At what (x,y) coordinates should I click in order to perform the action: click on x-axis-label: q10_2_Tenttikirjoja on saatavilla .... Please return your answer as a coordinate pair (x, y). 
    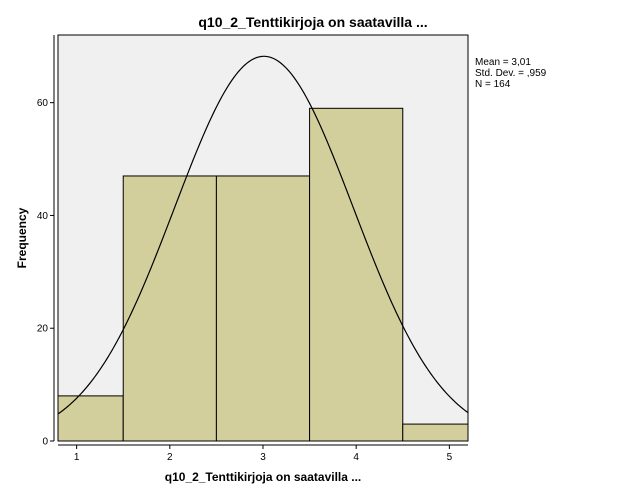
    Looking at the image, I should click on (263, 477).